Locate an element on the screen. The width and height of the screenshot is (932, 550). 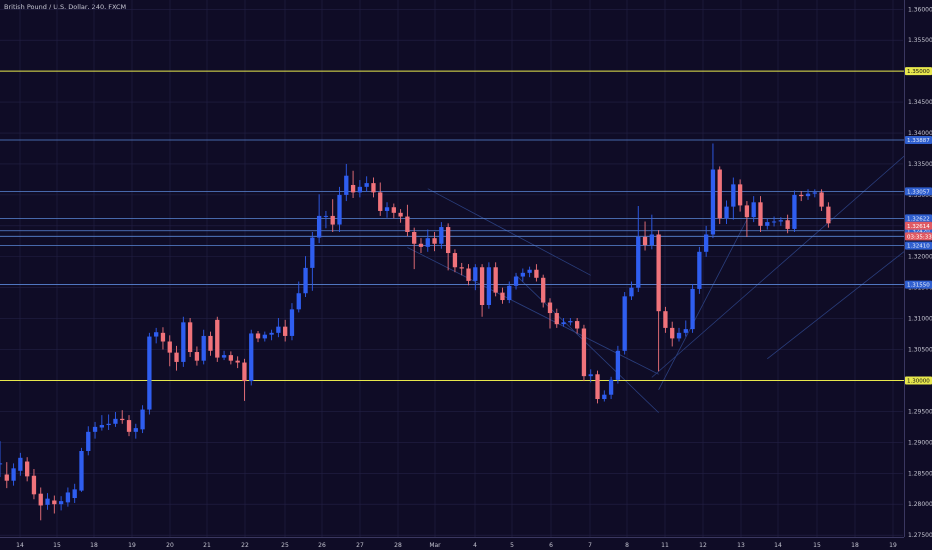
y-tick-label: 1.35500 is located at coordinates (920, 40).